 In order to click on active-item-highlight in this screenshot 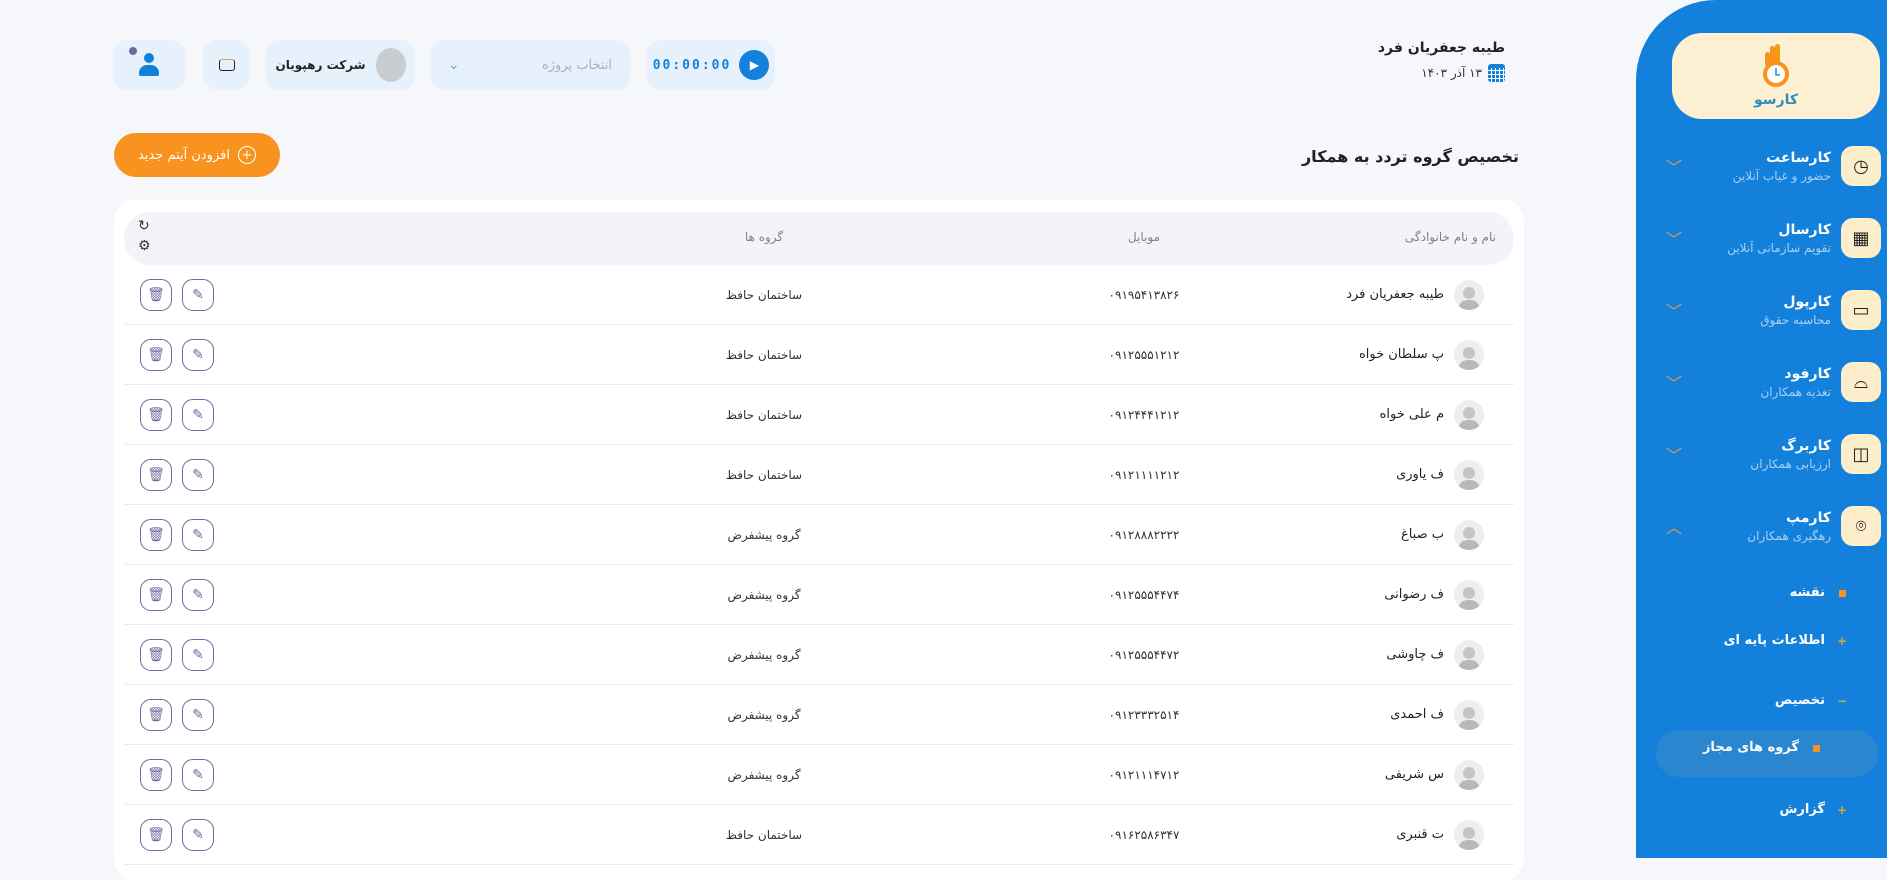, I will do `click(1767, 753)`.